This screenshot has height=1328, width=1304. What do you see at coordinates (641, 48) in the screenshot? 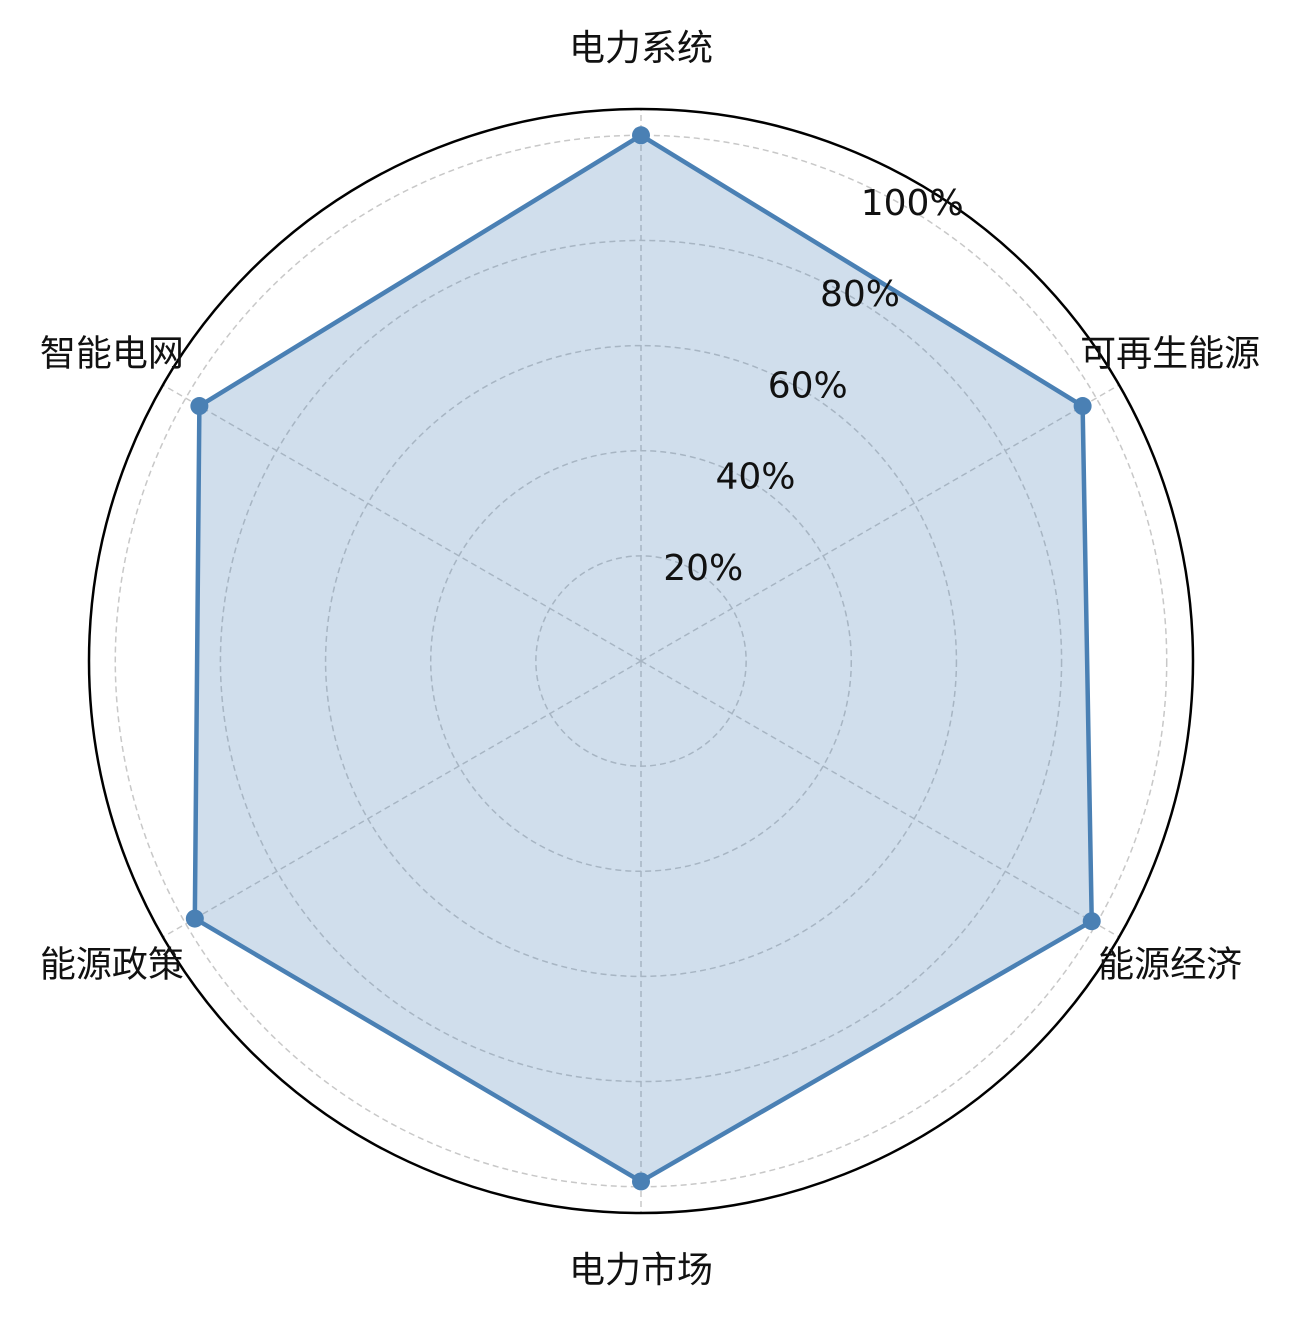
I see `category-label: 电力系统` at bounding box center [641, 48].